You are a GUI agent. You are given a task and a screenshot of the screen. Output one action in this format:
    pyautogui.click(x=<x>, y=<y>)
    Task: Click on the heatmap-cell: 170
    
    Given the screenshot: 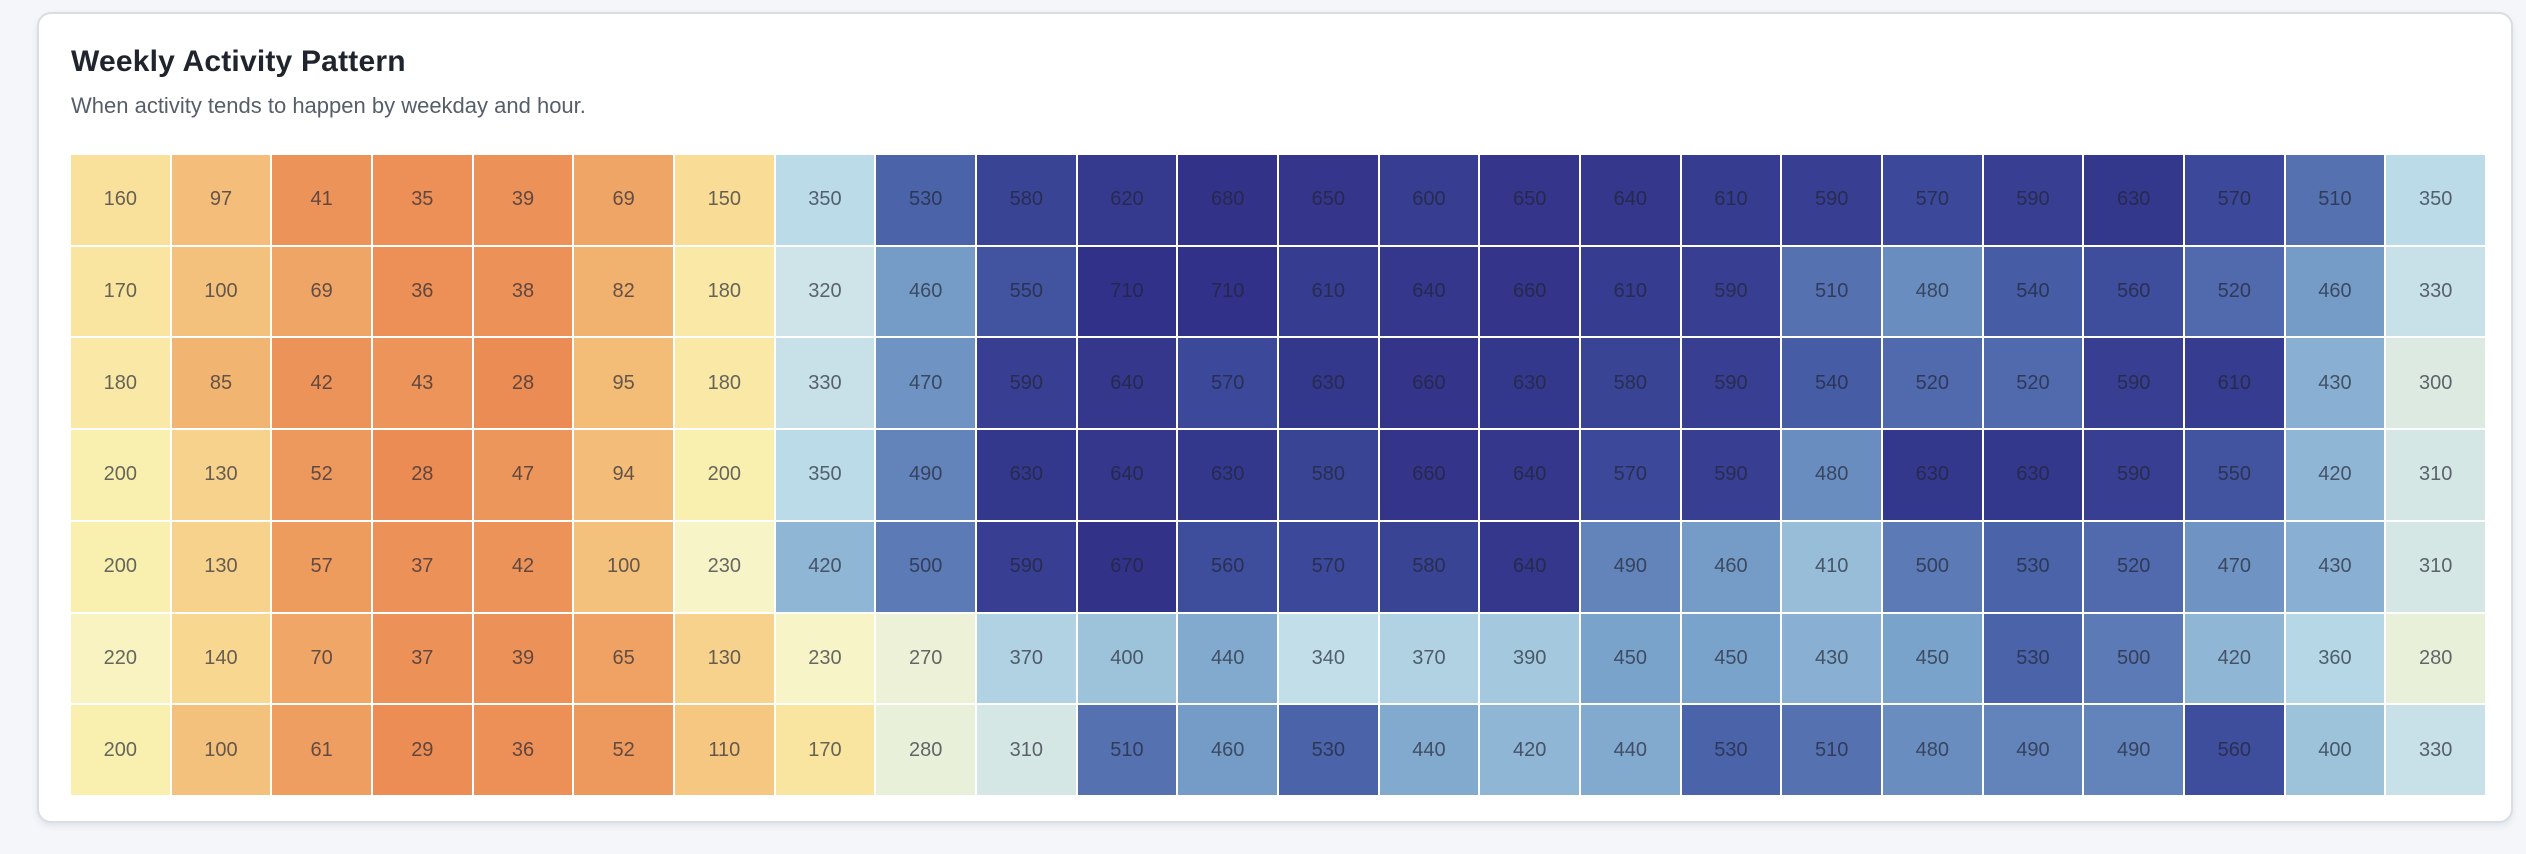 What is the action you would take?
    pyautogui.click(x=120, y=291)
    